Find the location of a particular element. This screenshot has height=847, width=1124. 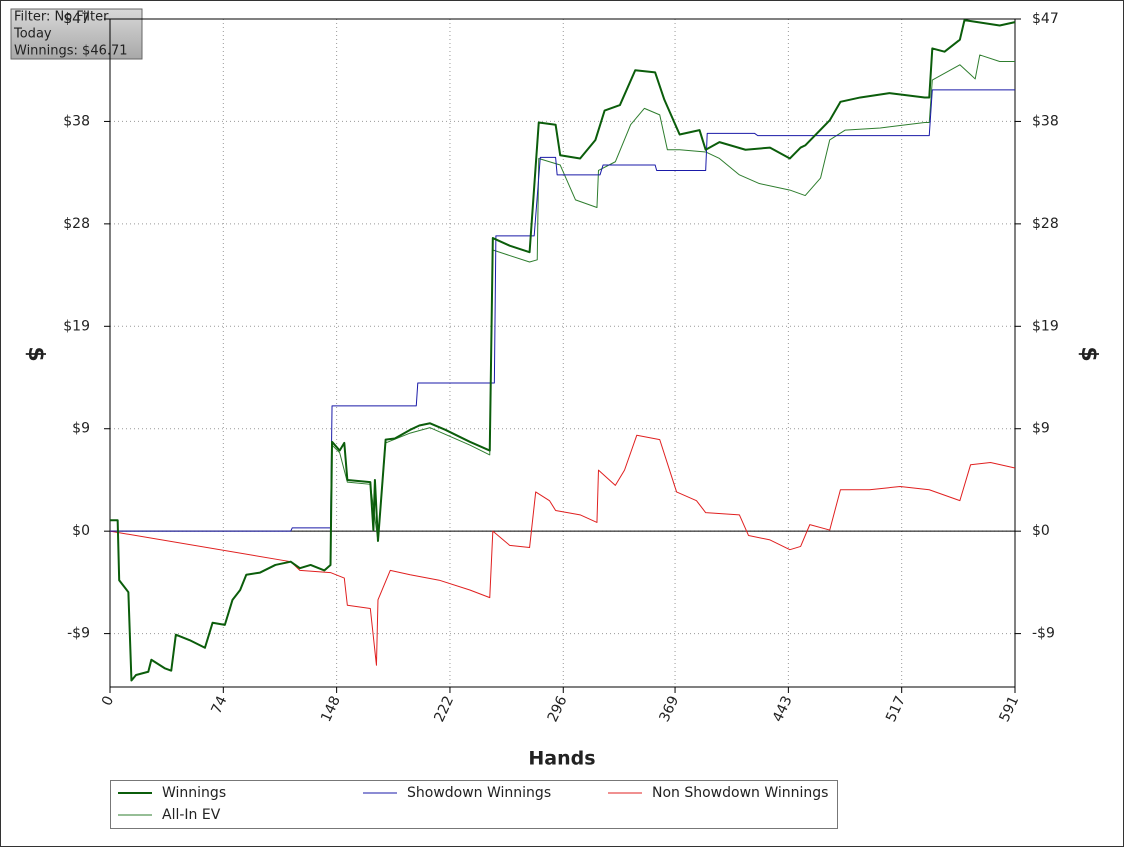

y2-axis-label: $ is located at coordinates (1088, 353).